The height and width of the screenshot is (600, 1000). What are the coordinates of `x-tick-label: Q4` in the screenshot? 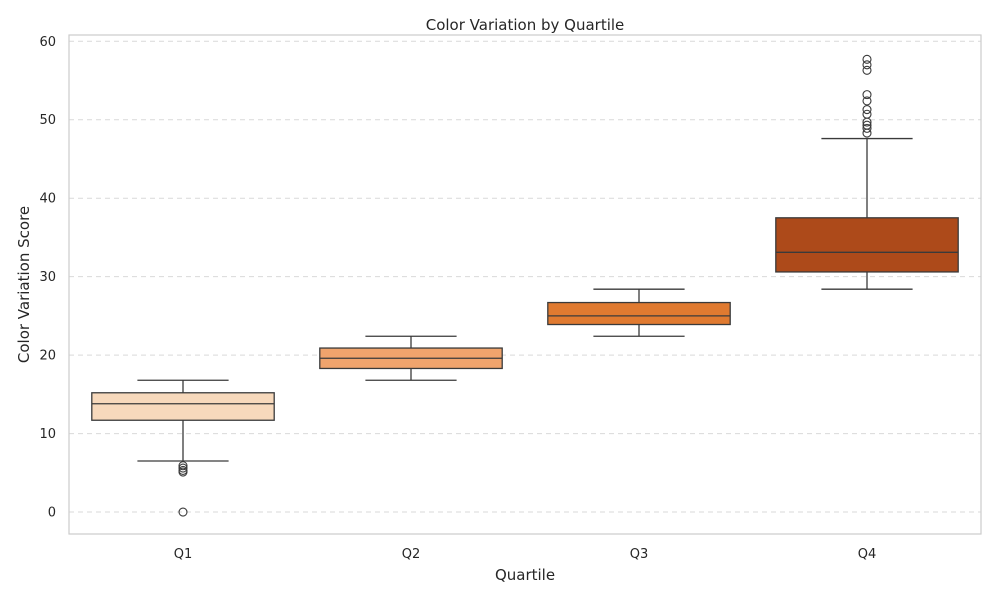 It's located at (867, 554).